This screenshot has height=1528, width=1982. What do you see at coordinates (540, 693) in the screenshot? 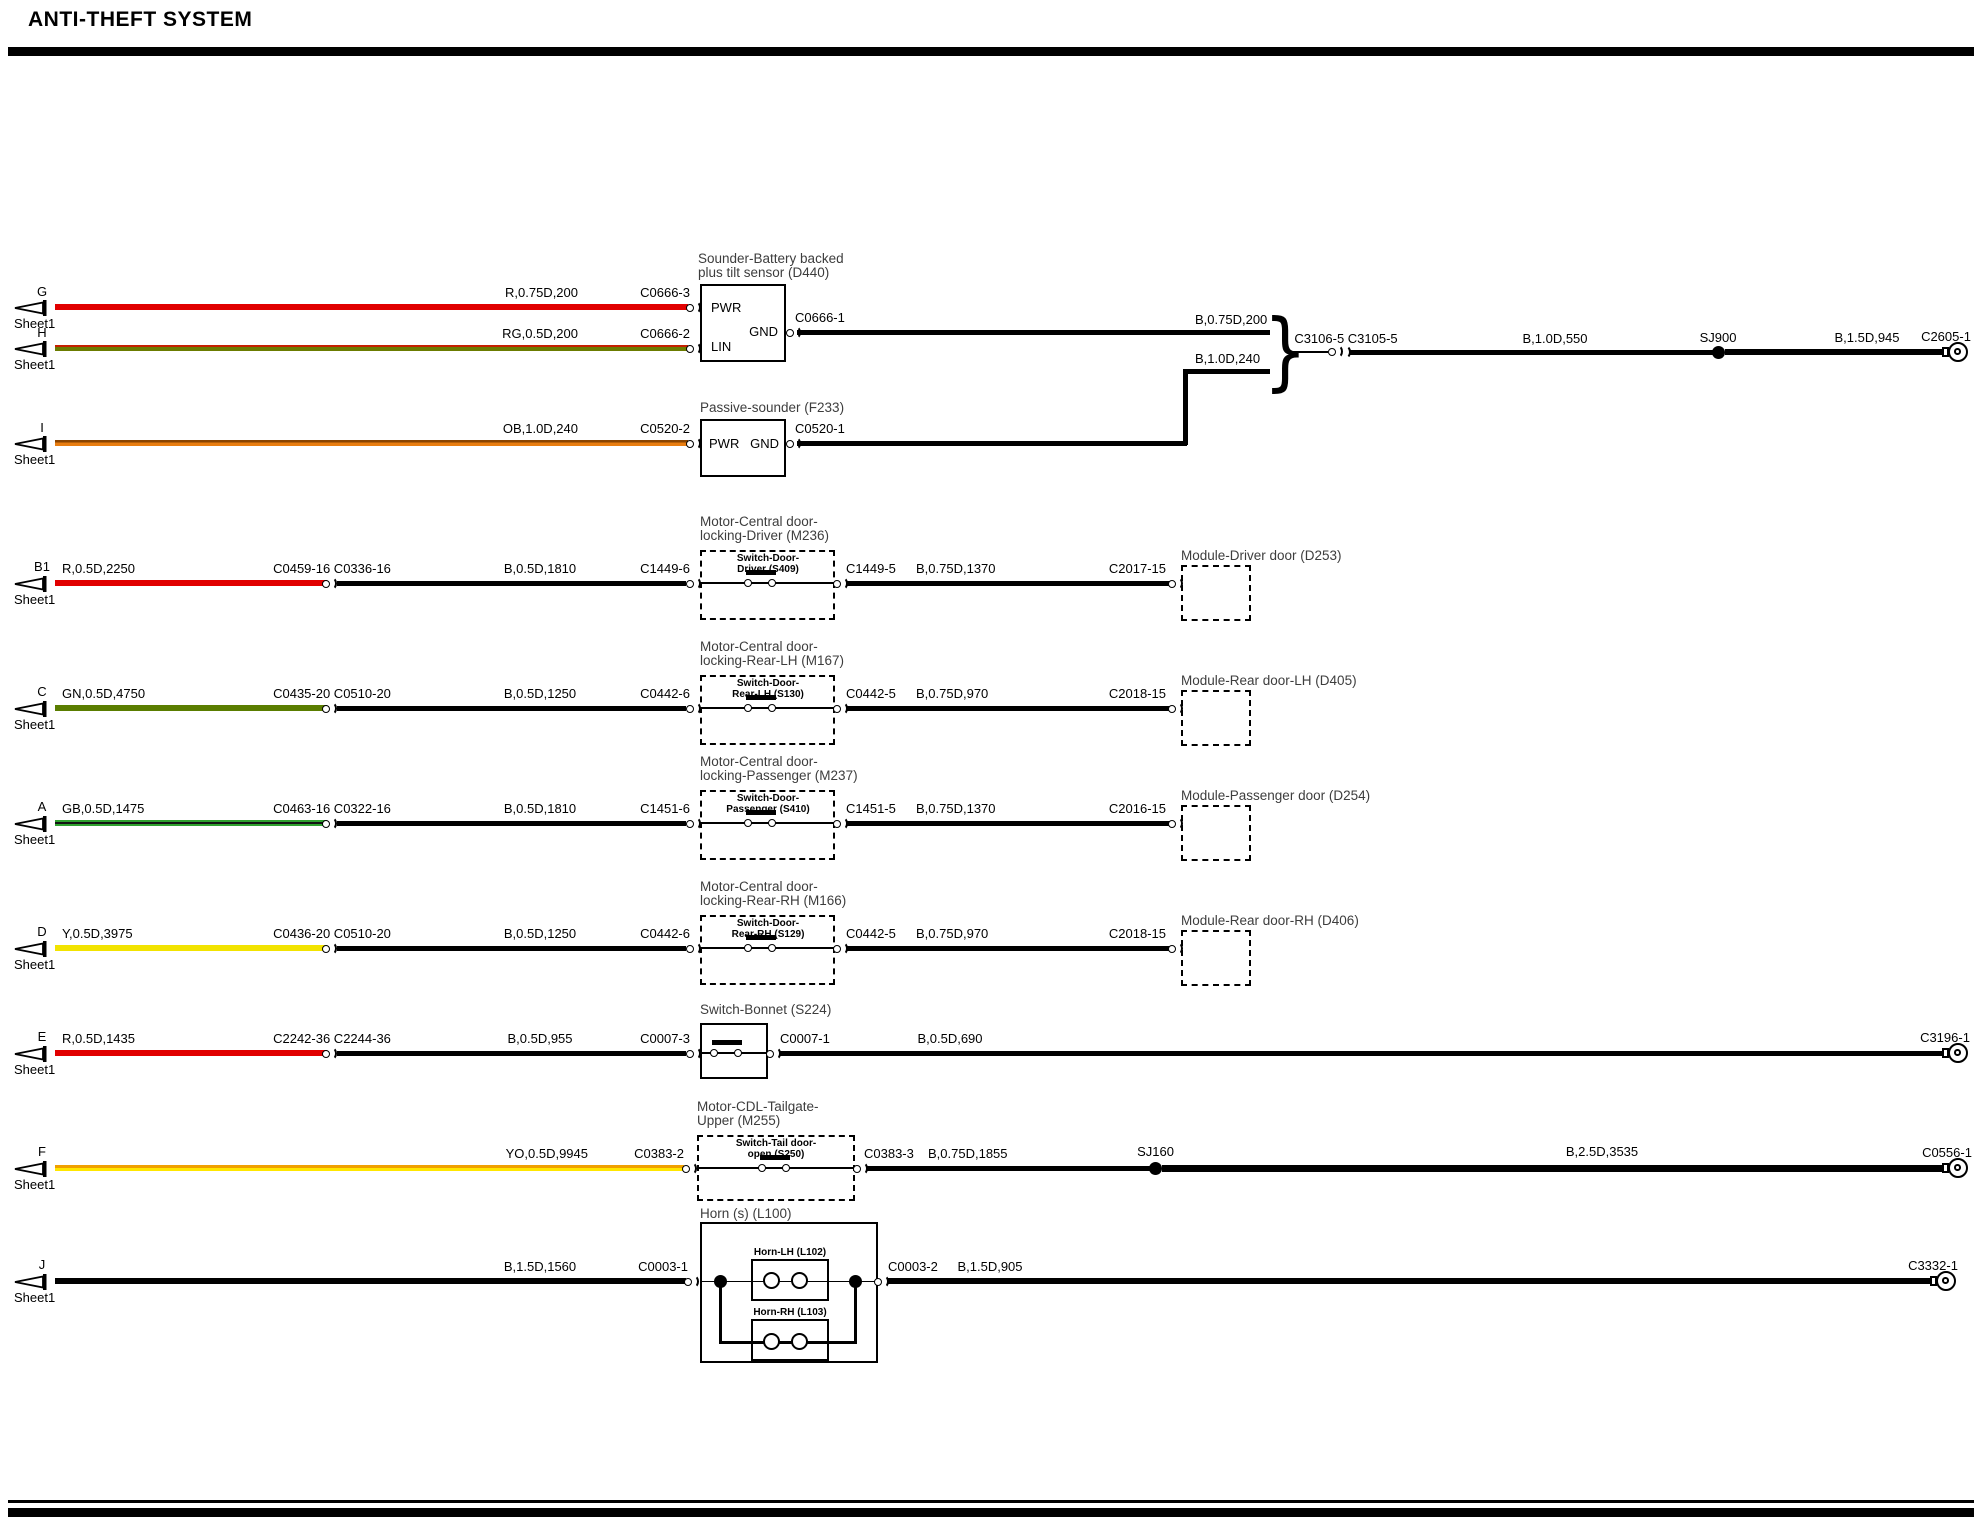
I see `wire-spec-label: B,0.5D,1250` at bounding box center [540, 693].